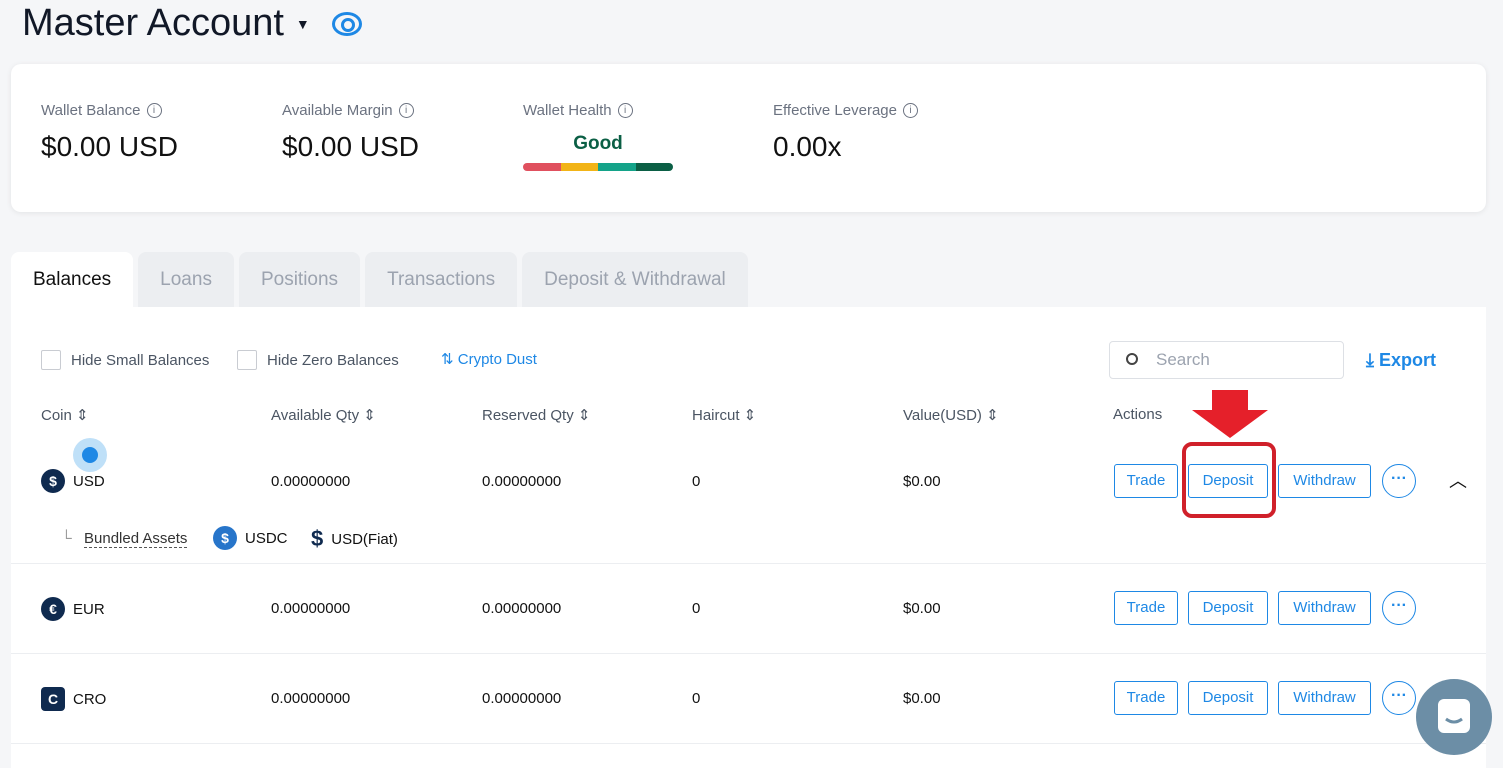 Image resolution: width=1503 pixels, height=768 pixels. I want to click on health-bar, so click(598, 167).